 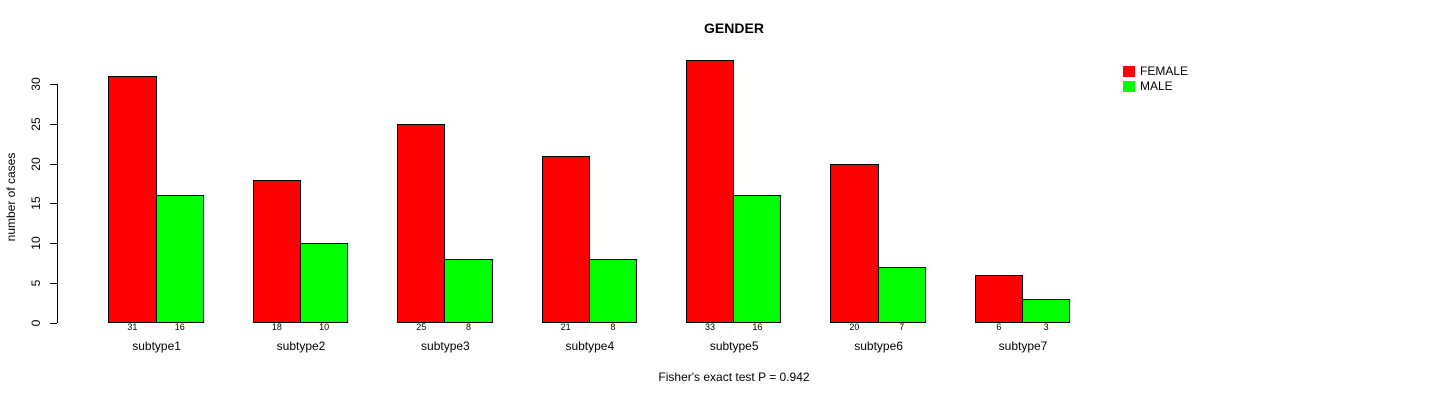 I want to click on bar-female-subtype6, so click(x=854, y=243).